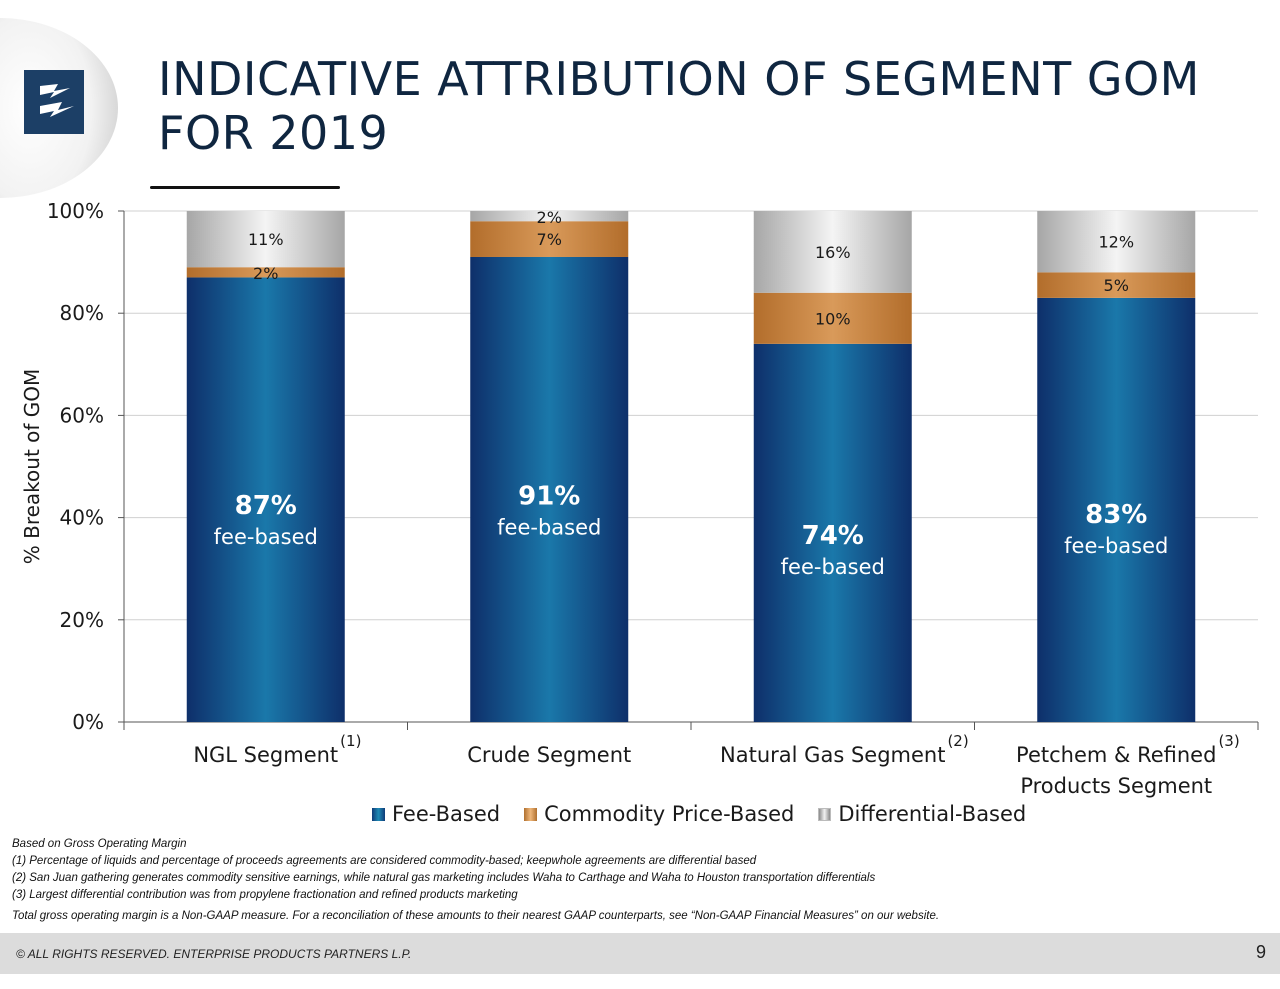  I want to click on x-category-footnote-marker: (2), so click(957, 741).